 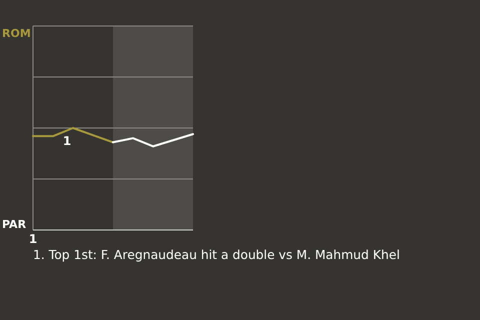 What do you see at coordinates (216, 254) in the screenshot?
I see `text: 1. Top 1st: F. Aregnaudeau hit a double vs M. Mahmud Khel` at bounding box center [216, 254].